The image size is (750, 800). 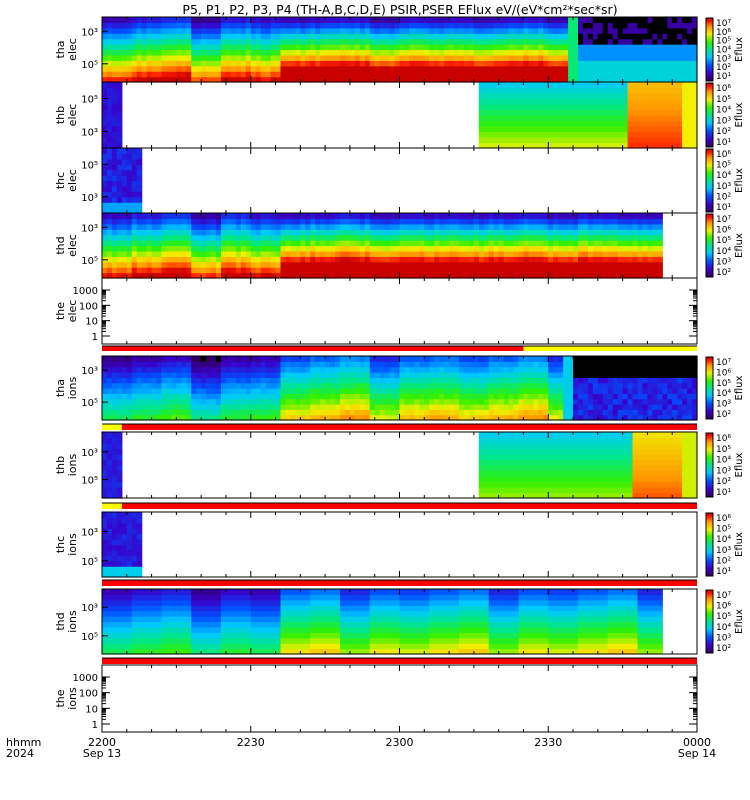 I want to click on panel-frame, so click(x=399, y=311).